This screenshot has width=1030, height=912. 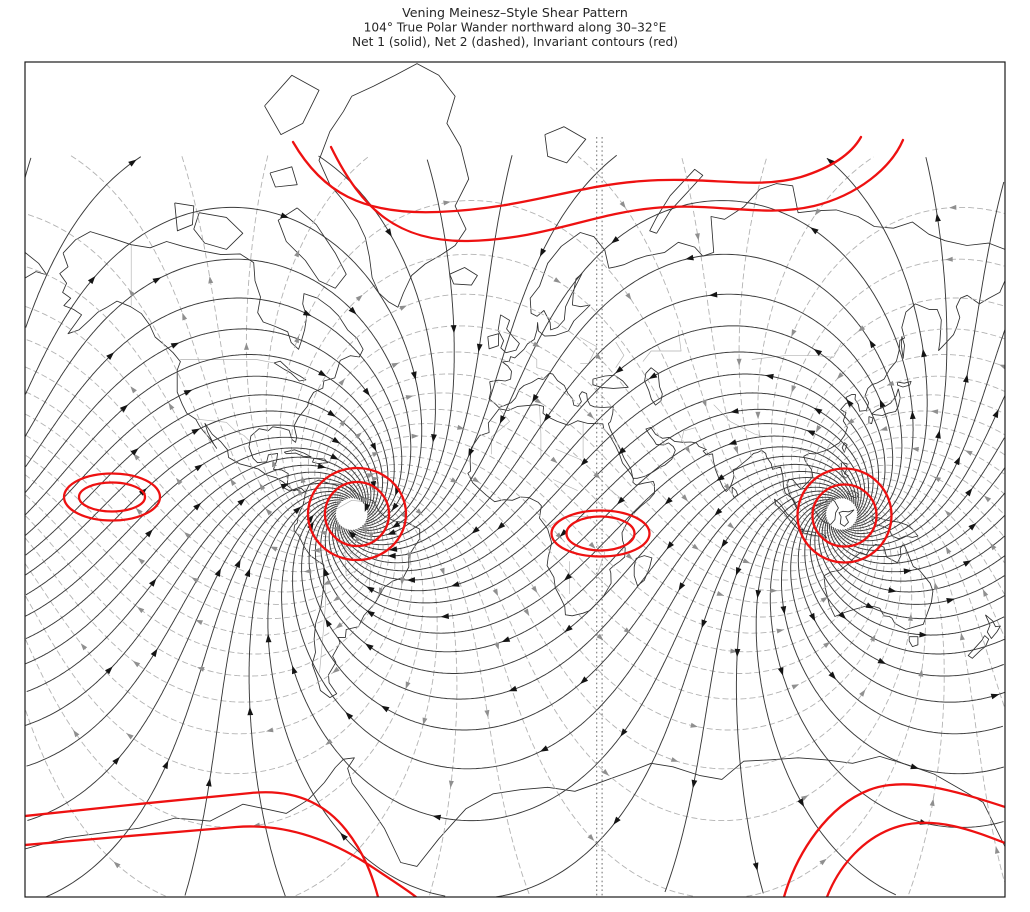 I want to click on title-line-1: Vening Meinesz–Style Shear Pattern, so click(x=515, y=12).